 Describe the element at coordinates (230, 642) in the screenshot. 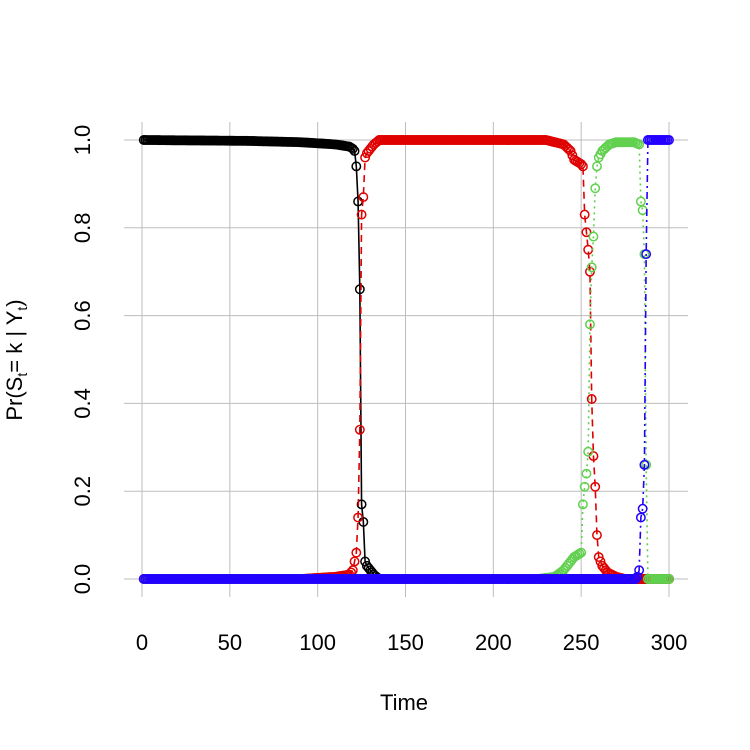

I see `x-tick-label: 50` at that location.